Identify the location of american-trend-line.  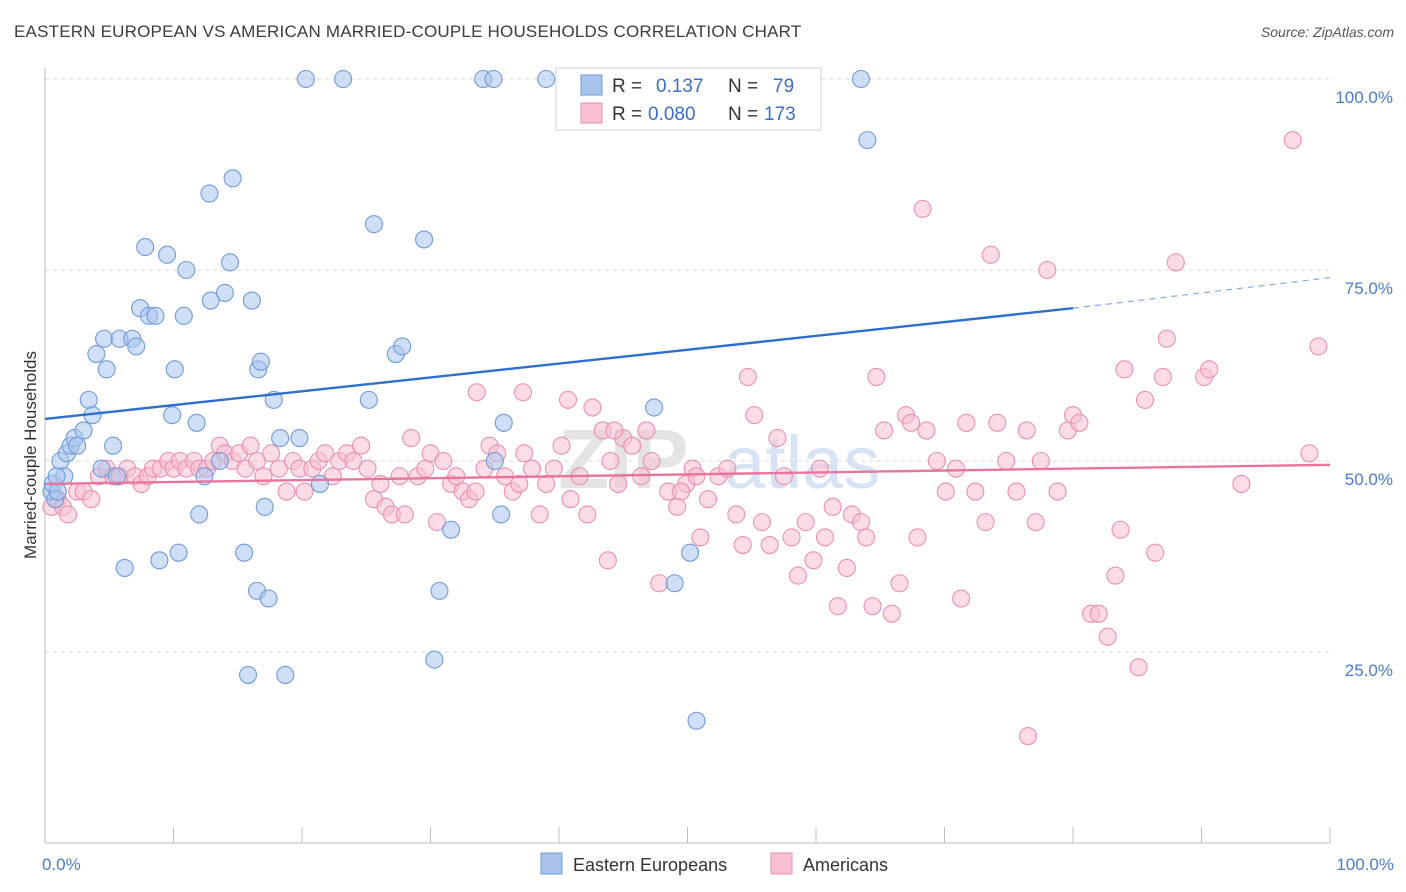
(687, 474).